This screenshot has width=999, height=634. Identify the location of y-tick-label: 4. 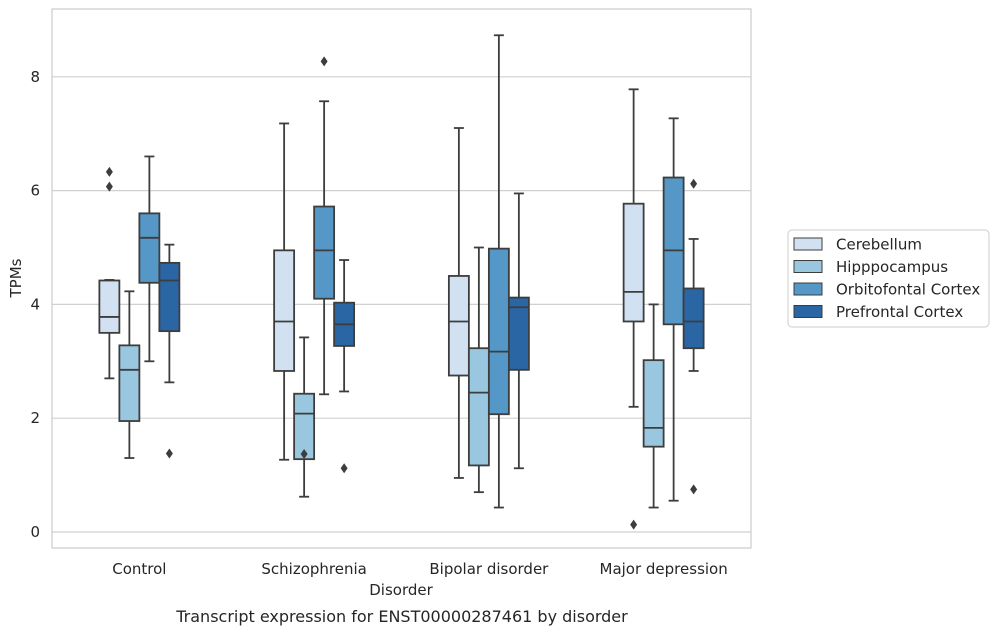
(35, 304).